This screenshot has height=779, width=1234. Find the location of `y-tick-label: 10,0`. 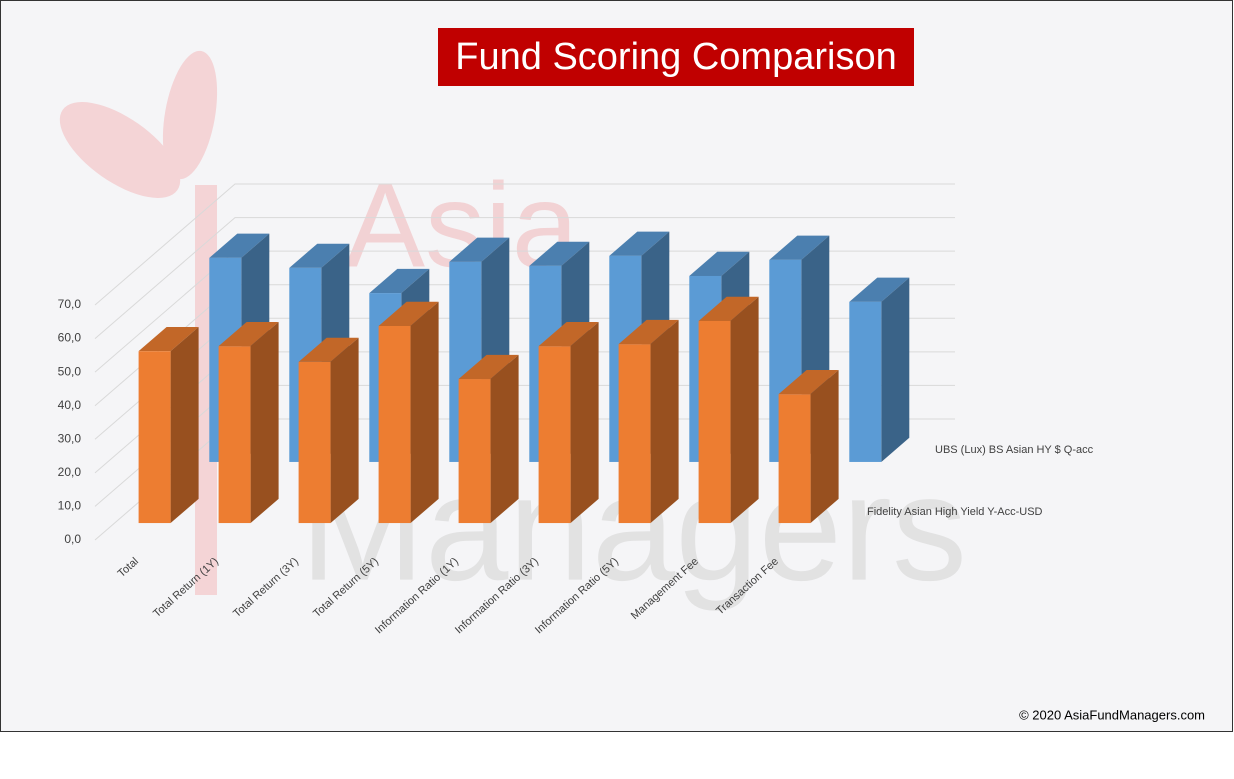

y-tick-label: 10,0 is located at coordinates (70, 506).